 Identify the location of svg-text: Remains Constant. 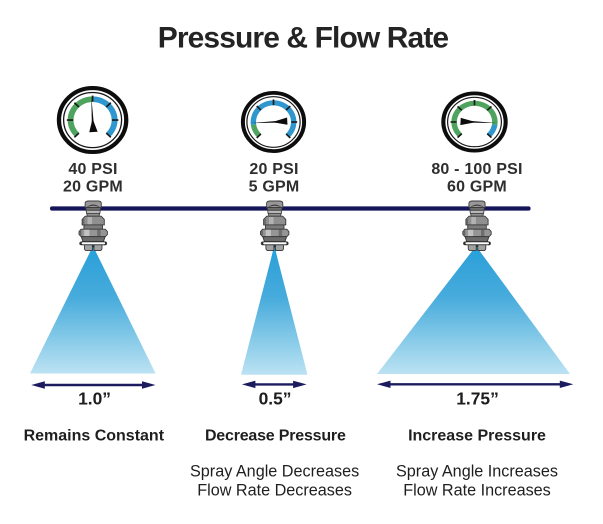
(94, 436).